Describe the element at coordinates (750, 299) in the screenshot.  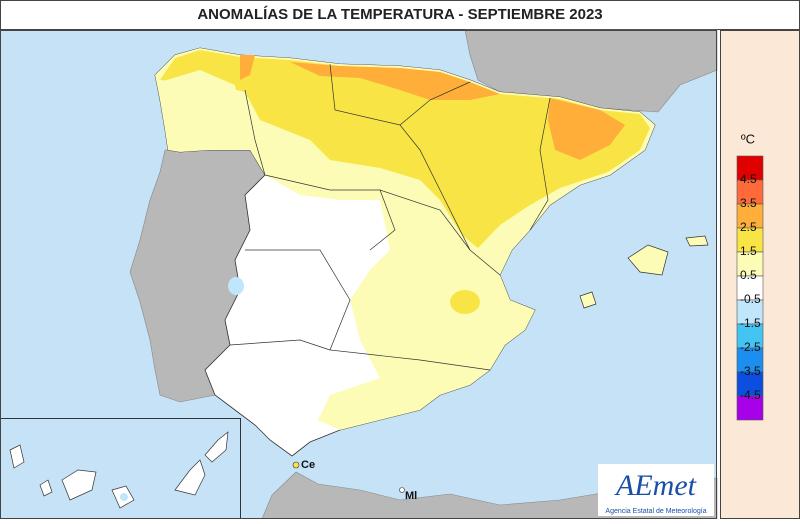
I see `legend-label: -0.5` at that location.